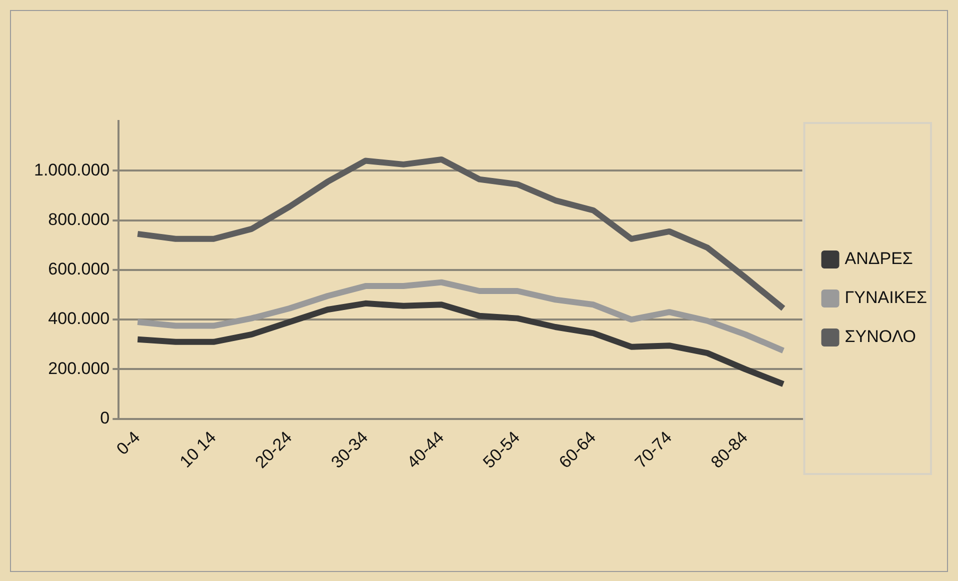  Describe the element at coordinates (105, 418) in the screenshot. I see `y-tick-label: 0` at that location.